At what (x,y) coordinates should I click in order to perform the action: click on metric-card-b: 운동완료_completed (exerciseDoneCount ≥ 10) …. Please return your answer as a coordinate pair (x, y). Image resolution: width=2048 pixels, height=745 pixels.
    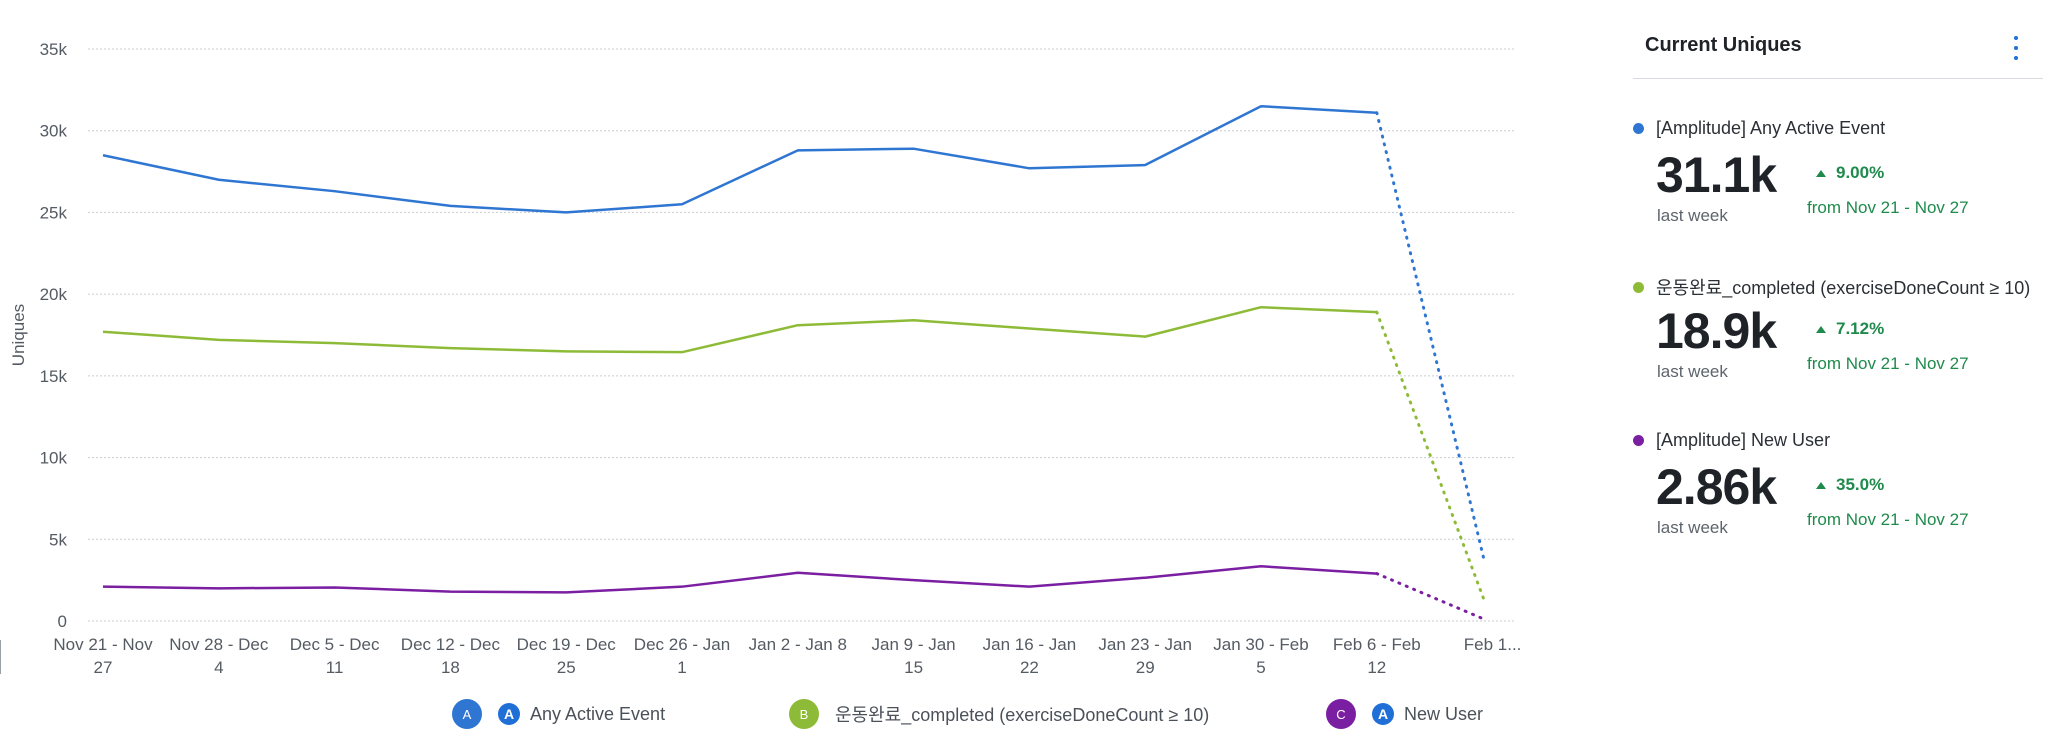
    Looking at the image, I should click on (1838, 334).